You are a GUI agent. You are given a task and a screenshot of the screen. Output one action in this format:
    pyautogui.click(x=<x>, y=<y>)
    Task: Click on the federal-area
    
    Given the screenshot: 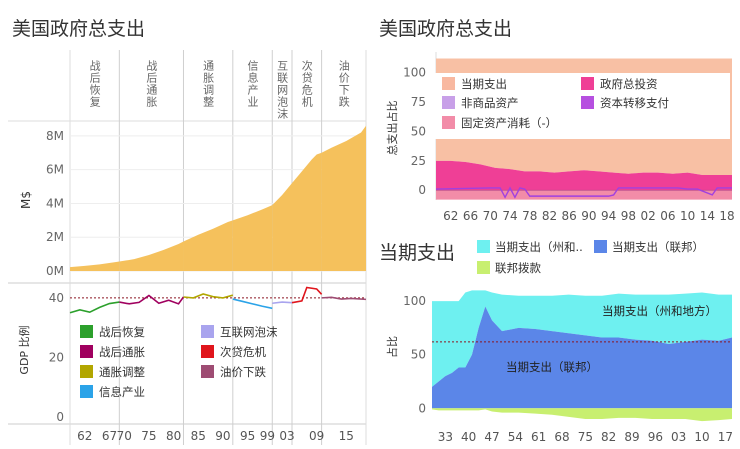 What is the action you would take?
    pyautogui.click(x=582, y=357)
    